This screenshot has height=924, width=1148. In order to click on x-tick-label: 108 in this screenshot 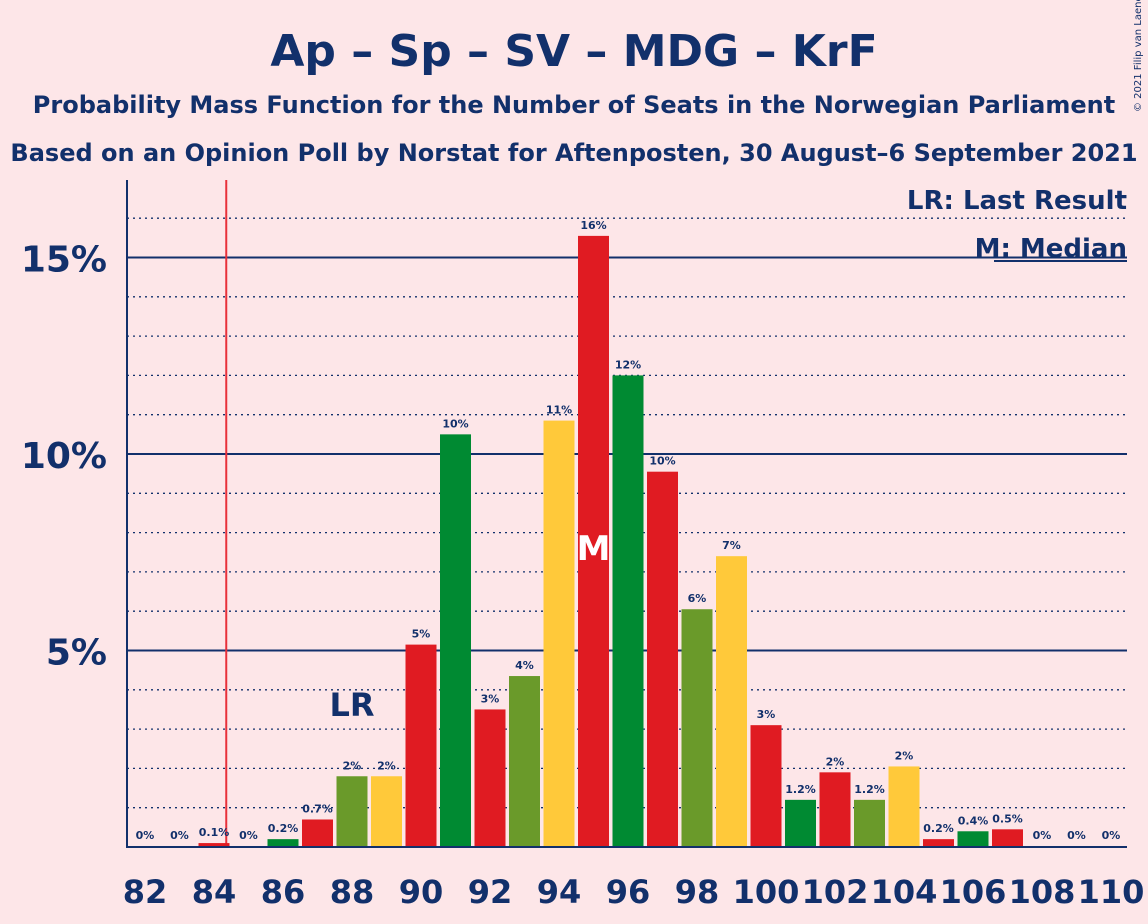, I will do `click(1042, 892)`.